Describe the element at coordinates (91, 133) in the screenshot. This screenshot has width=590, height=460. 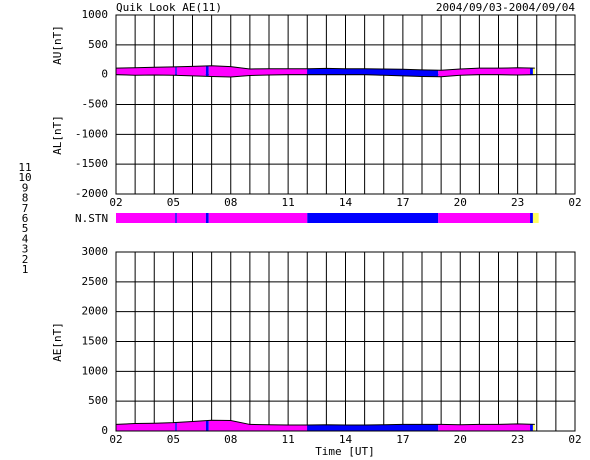
I see `y-tick-label: -1000` at that location.